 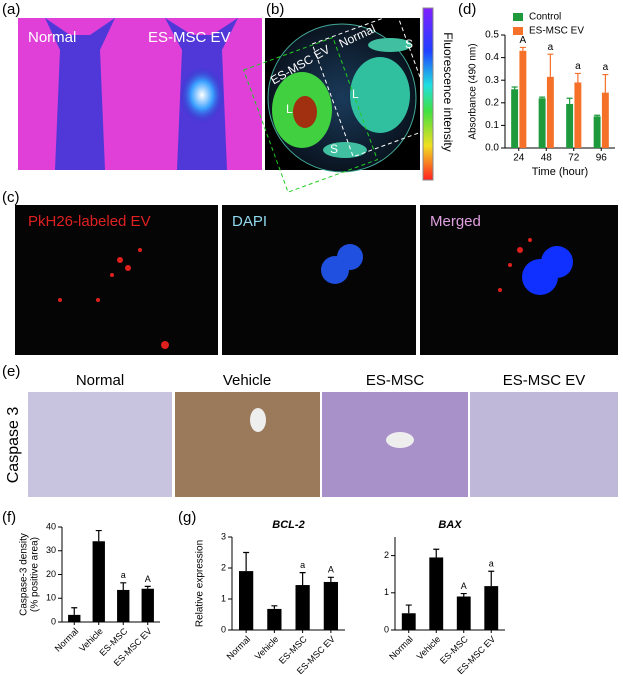 I want to click on mouse-shape, so click(x=80, y=94).